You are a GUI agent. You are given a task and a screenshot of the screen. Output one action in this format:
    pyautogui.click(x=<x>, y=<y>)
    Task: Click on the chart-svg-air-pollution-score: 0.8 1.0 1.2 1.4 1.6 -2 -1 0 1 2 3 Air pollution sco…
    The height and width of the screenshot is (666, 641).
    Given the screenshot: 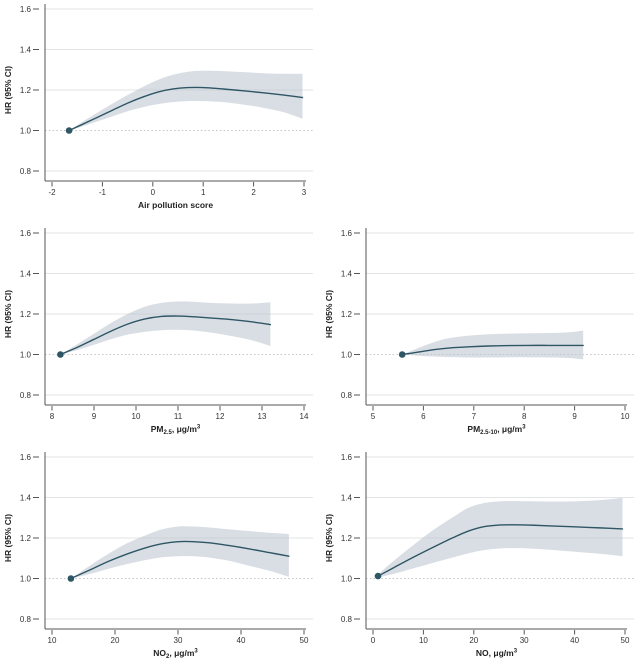 What is the action you would take?
    pyautogui.click(x=158, y=107)
    